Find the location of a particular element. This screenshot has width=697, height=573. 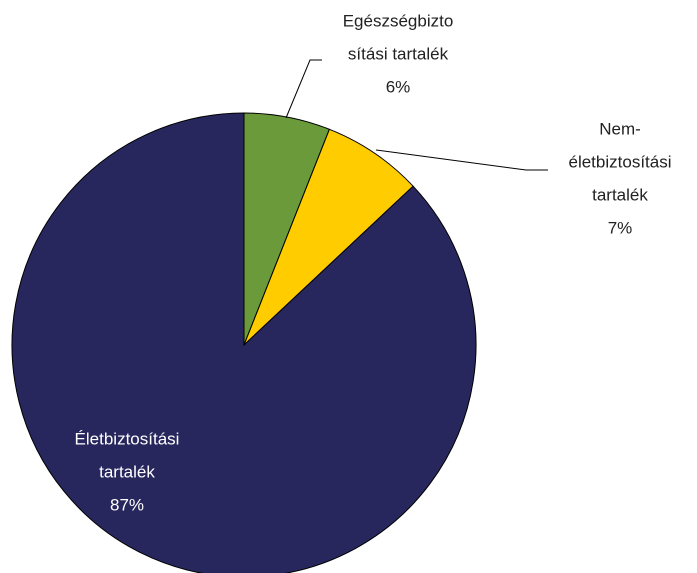

slice-label: életbiztosítási is located at coordinates (620, 161).